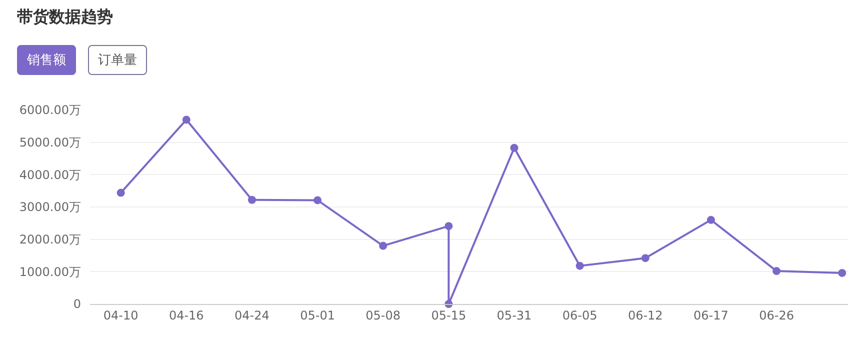 This screenshot has width=848, height=344. I want to click on x-tick-label: 04-24, so click(252, 315).